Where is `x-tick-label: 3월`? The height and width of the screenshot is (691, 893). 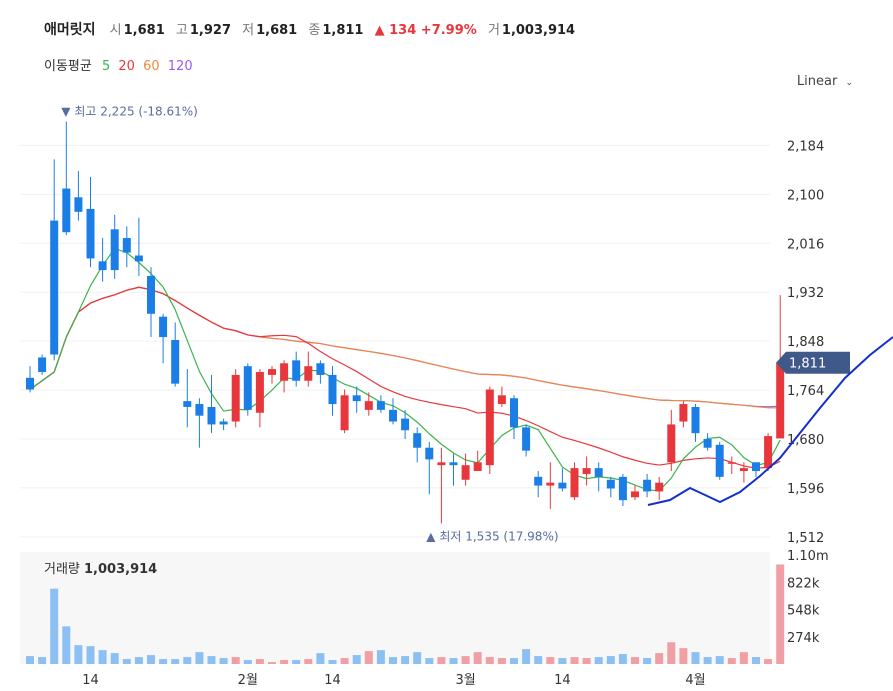 x-tick-label: 3월 is located at coordinates (465, 680).